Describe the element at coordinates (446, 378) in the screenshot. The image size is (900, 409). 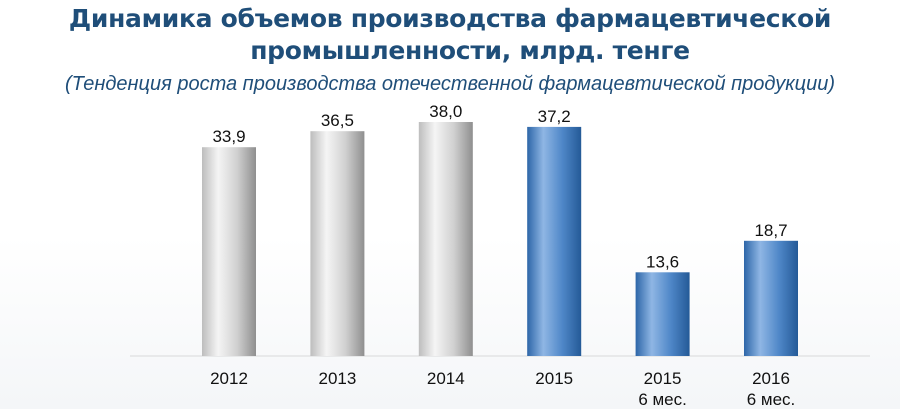
I see `x-tick-label-2: 2014` at that location.